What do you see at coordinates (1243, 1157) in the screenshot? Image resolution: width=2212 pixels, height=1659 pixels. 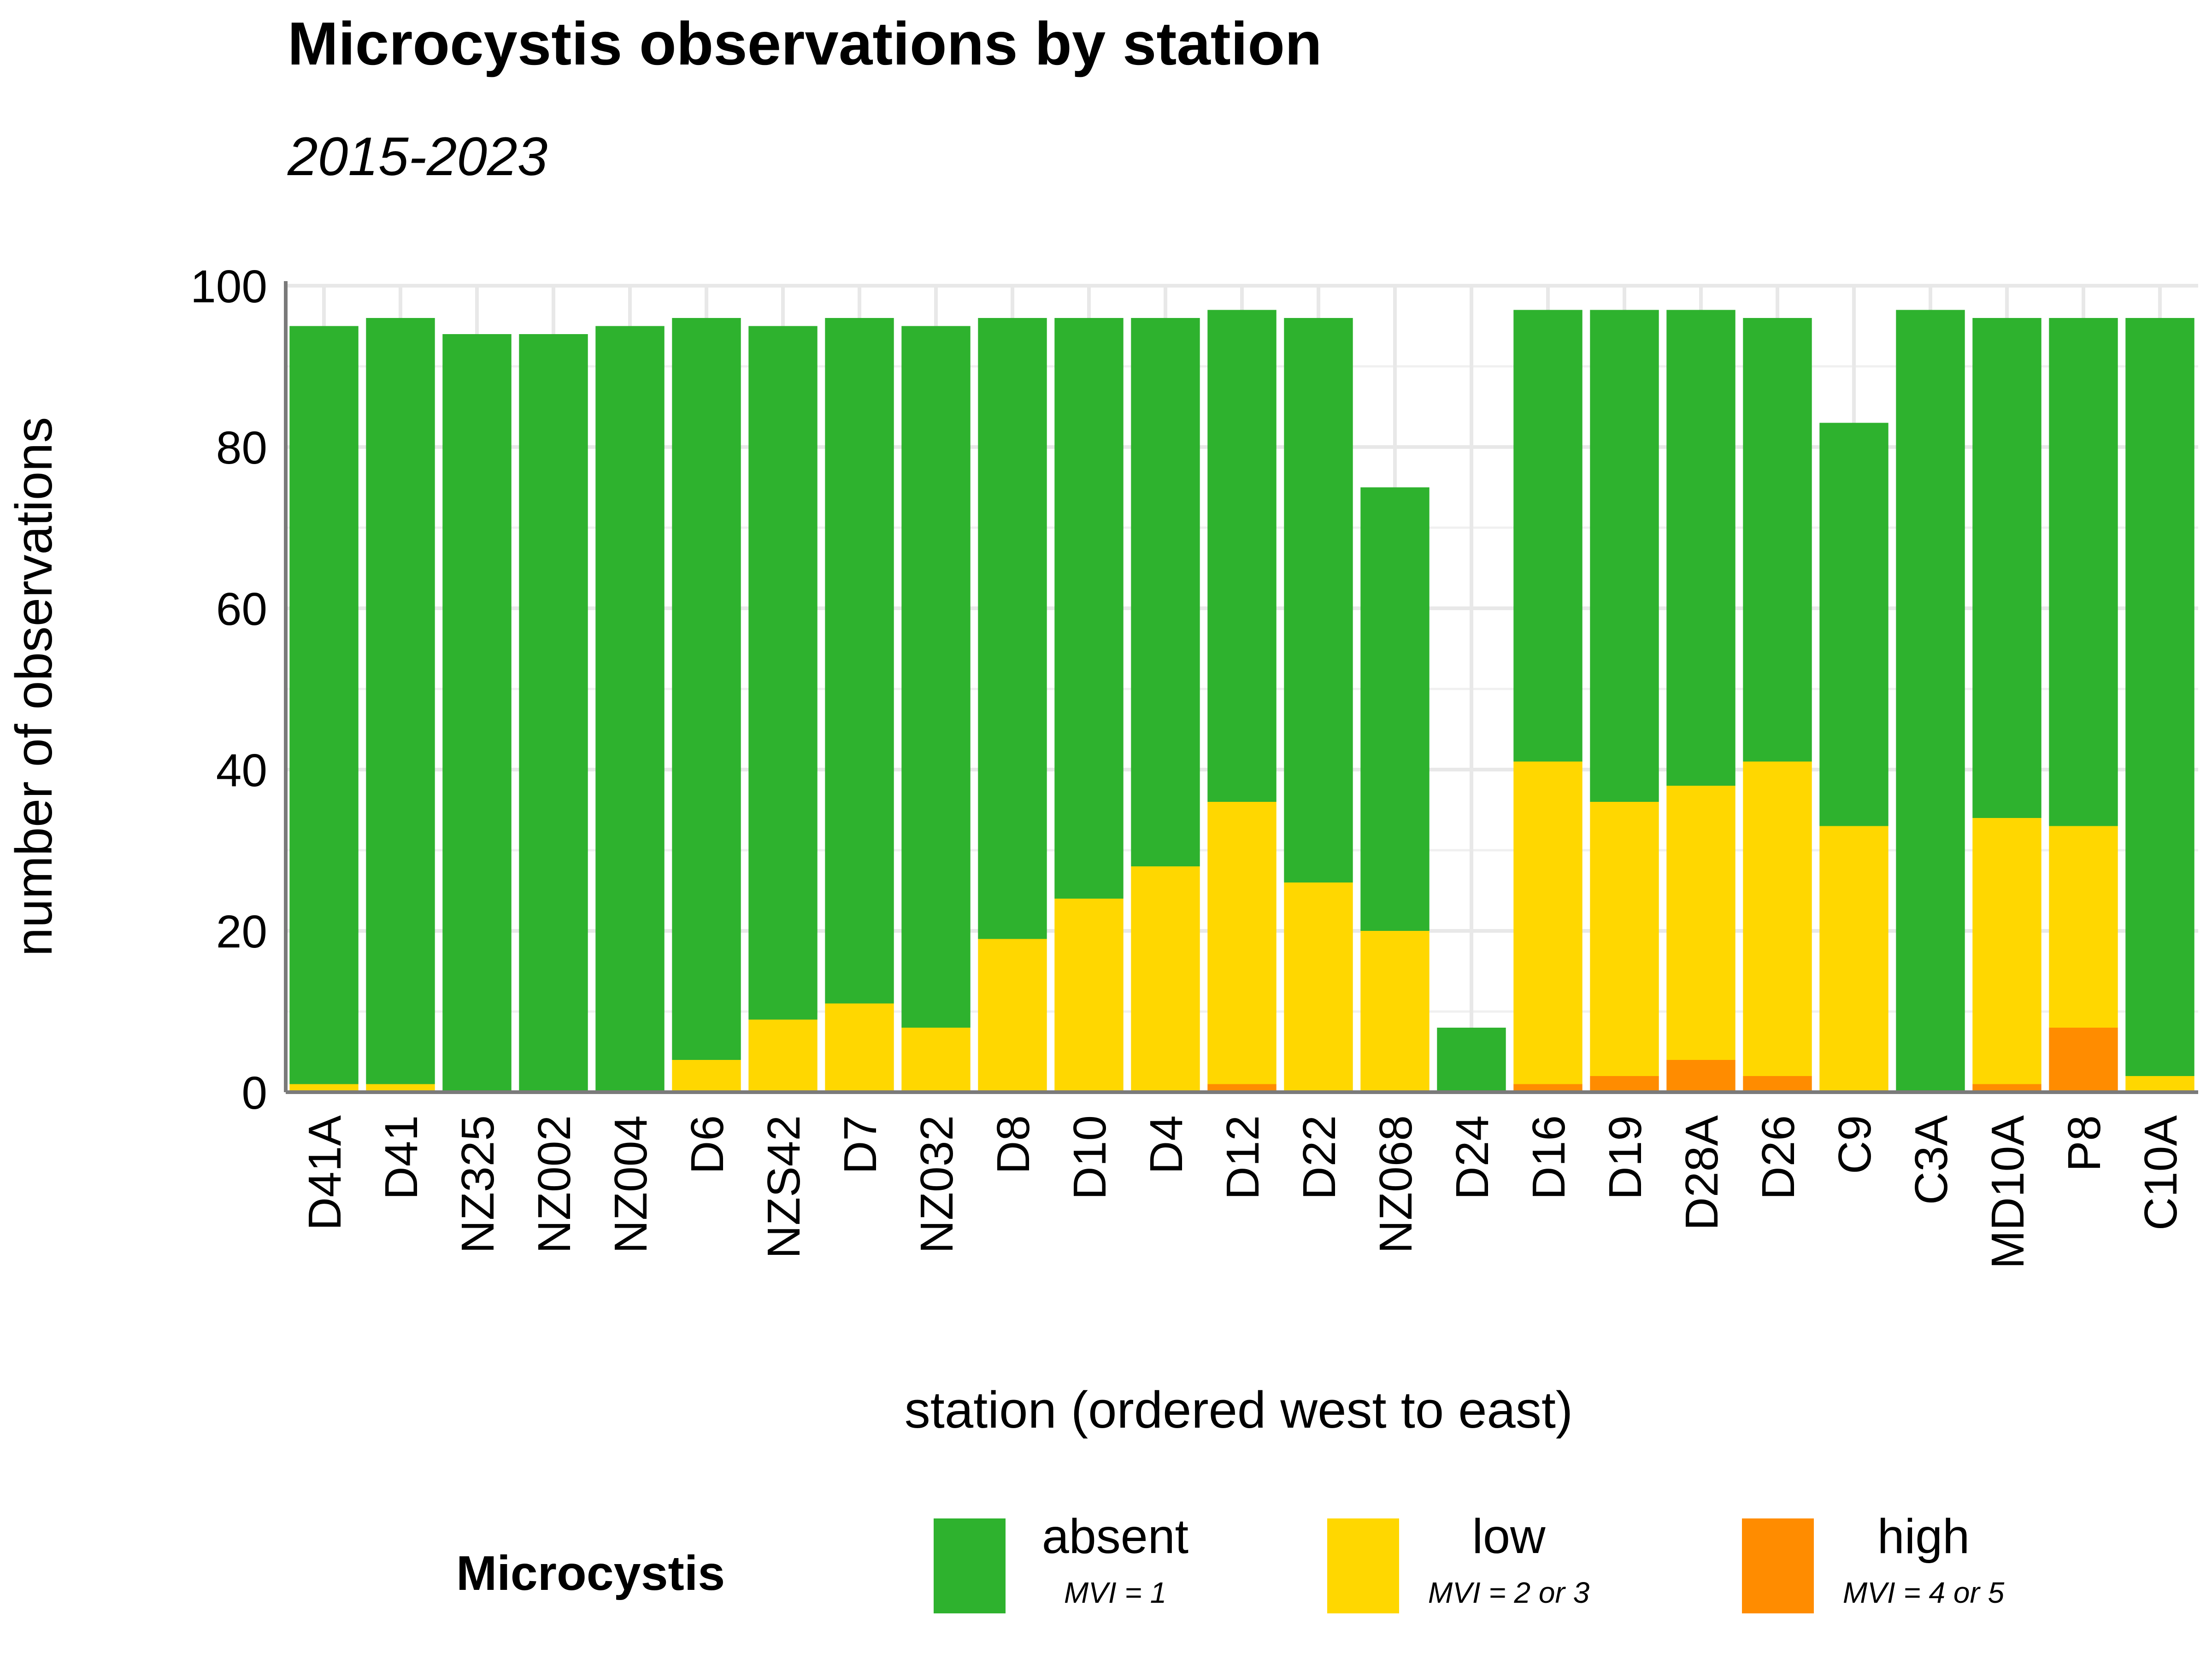 I see `x-tick-label: D12` at bounding box center [1243, 1157].